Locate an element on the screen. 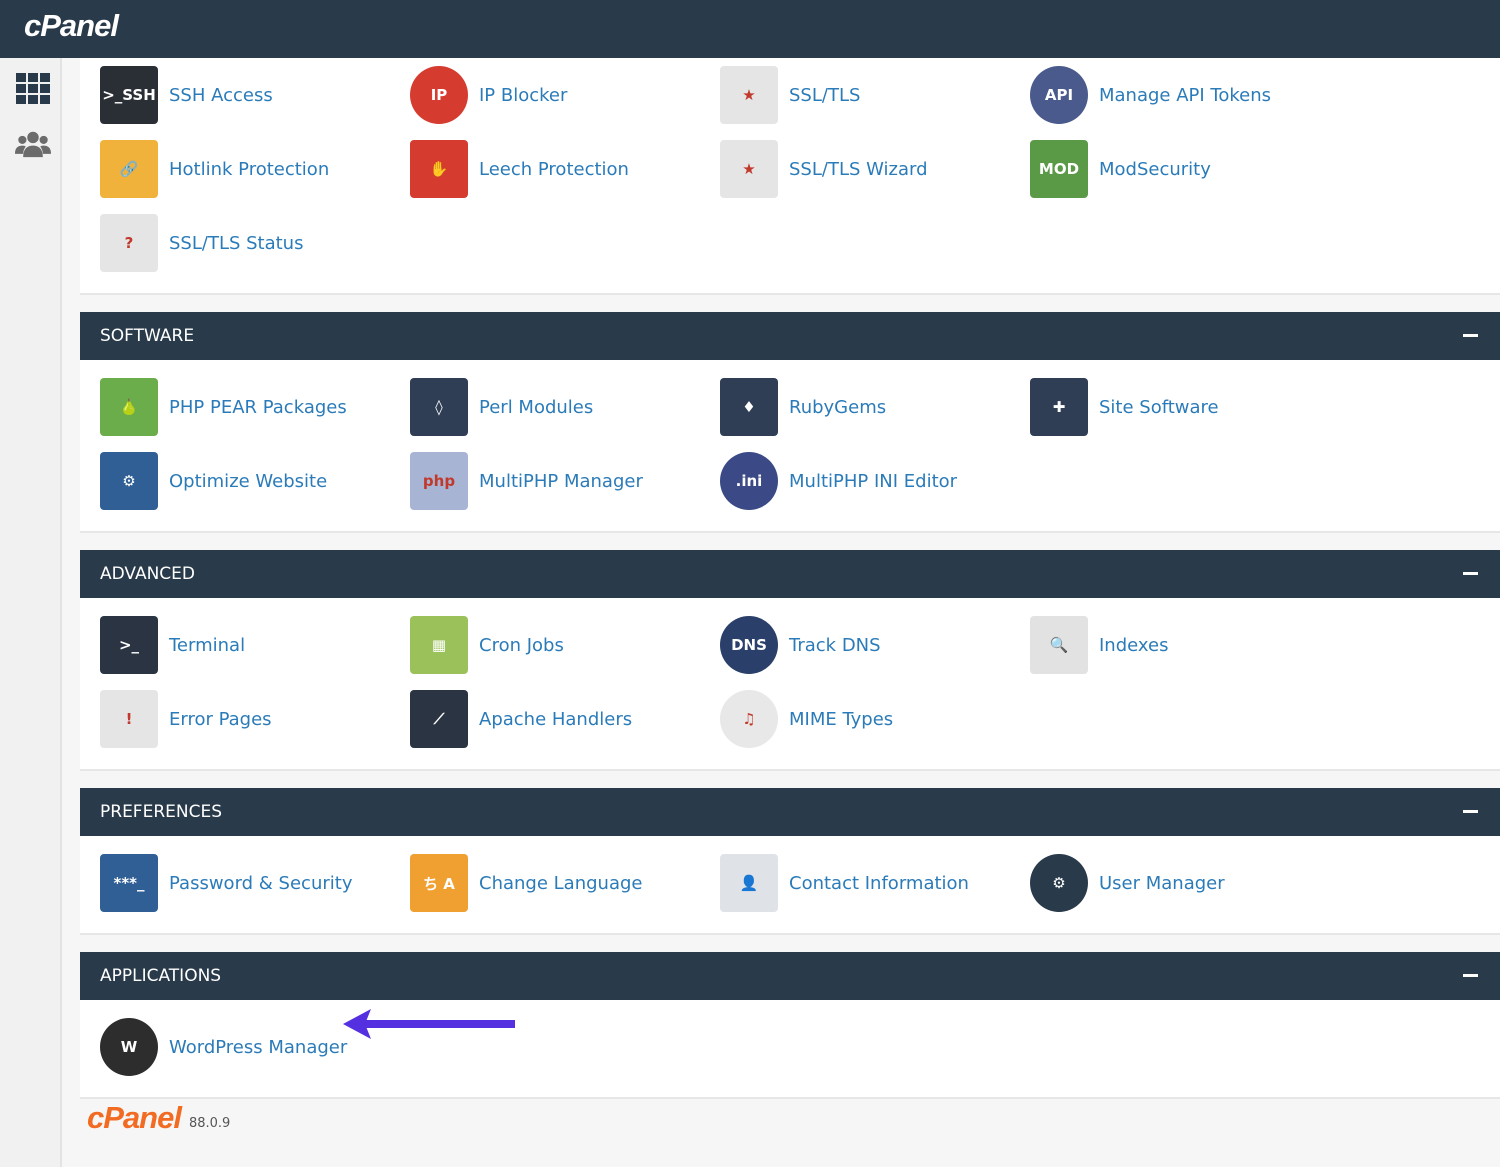 Image resolution: width=1500 pixels, height=1167 pixels. tool-label: MIME Types is located at coordinates (841, 719).